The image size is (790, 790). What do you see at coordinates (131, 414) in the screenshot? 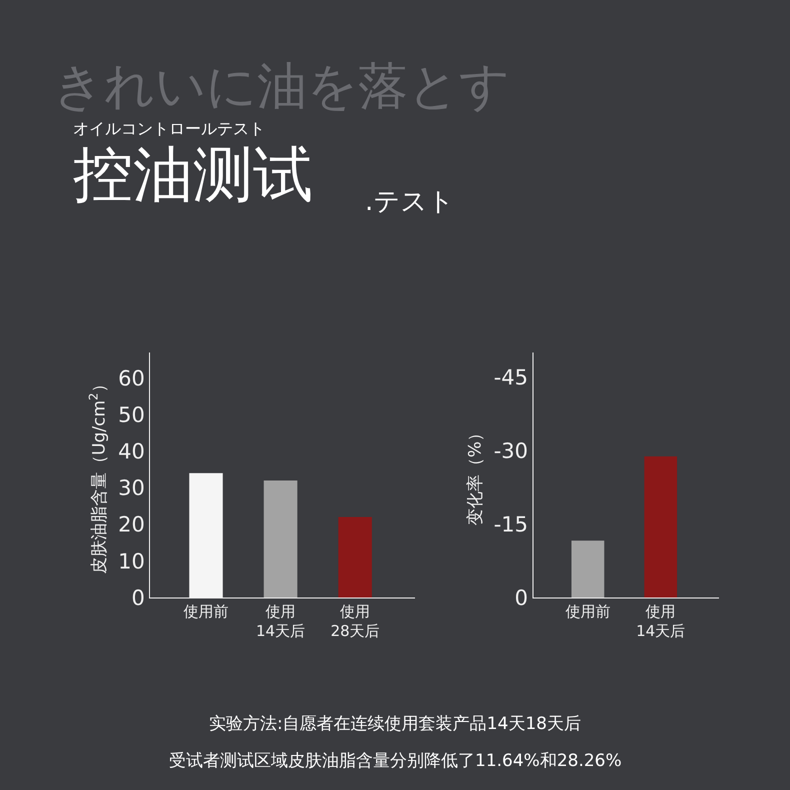
I see `y-tick-label: 50` at bounding box center [131, 414].